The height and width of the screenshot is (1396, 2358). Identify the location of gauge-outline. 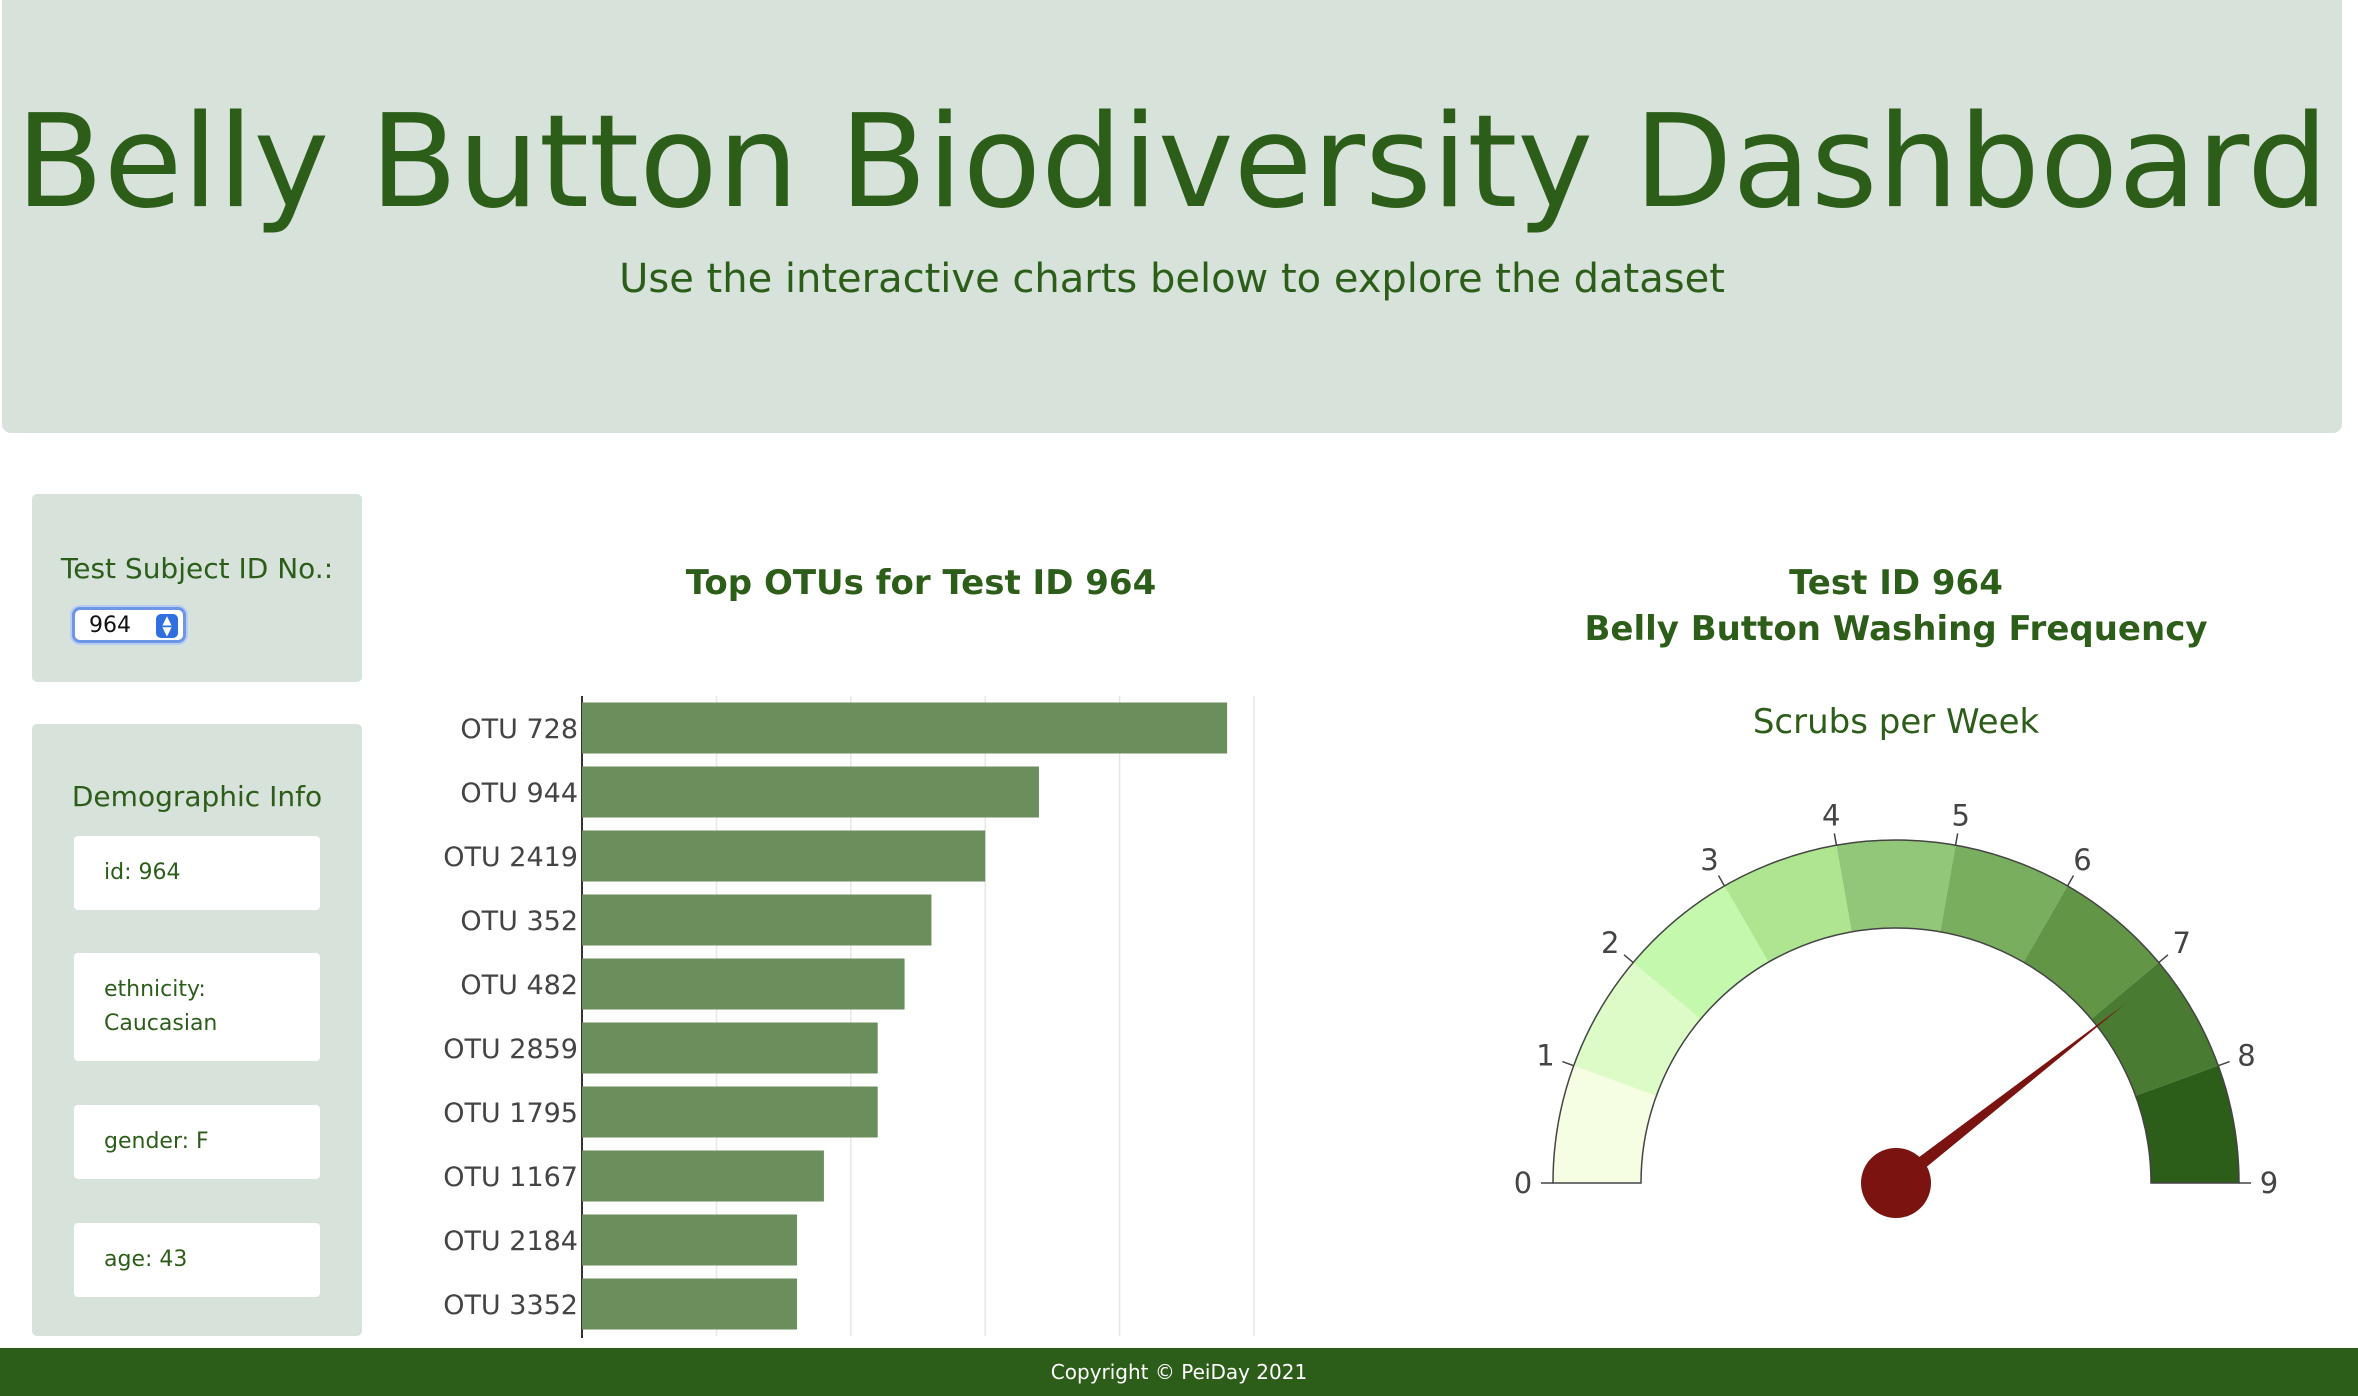
(1896, 1011).